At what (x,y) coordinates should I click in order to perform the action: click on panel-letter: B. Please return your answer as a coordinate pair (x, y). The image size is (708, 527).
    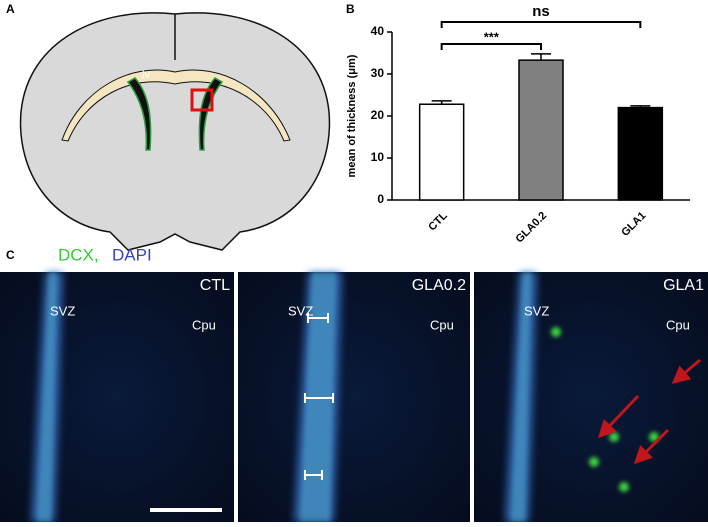
    Looking at the image, I should click on (350, 9).